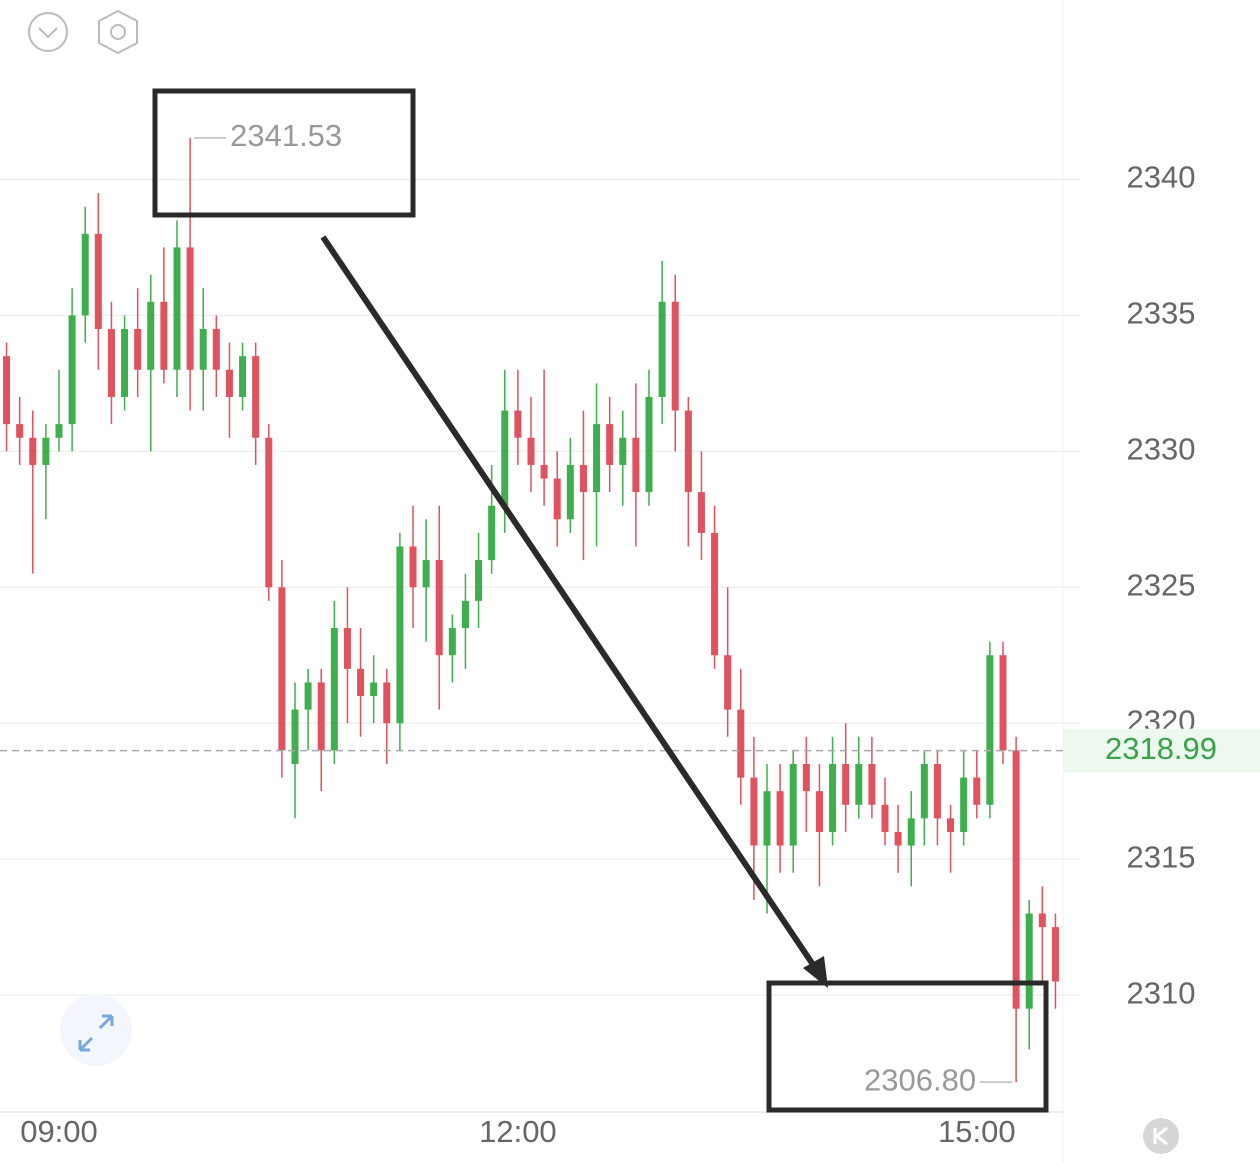 Image resolution: width=1260 pixels, height=1163 pixels. Describe the element at coordinates (518, 1131) in the screenshot. I see `x-tick-label: 12:00` at that location.